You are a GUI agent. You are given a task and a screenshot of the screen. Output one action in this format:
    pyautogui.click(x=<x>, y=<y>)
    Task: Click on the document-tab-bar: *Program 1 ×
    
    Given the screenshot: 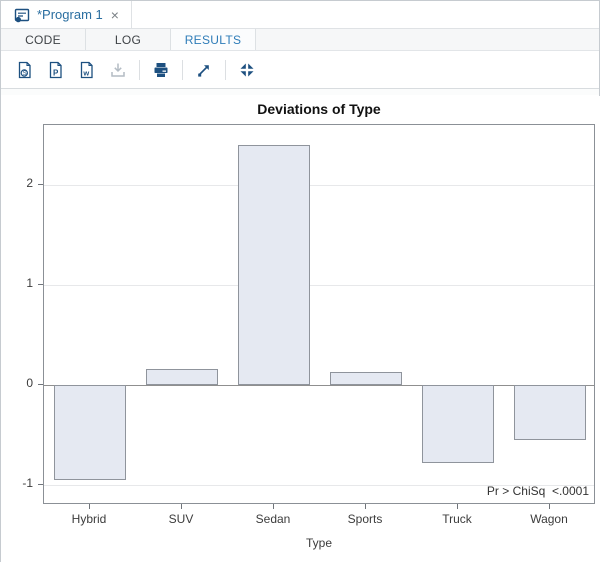 What is the action you would take?
    pyautogui.click(x=300, y=15)
    